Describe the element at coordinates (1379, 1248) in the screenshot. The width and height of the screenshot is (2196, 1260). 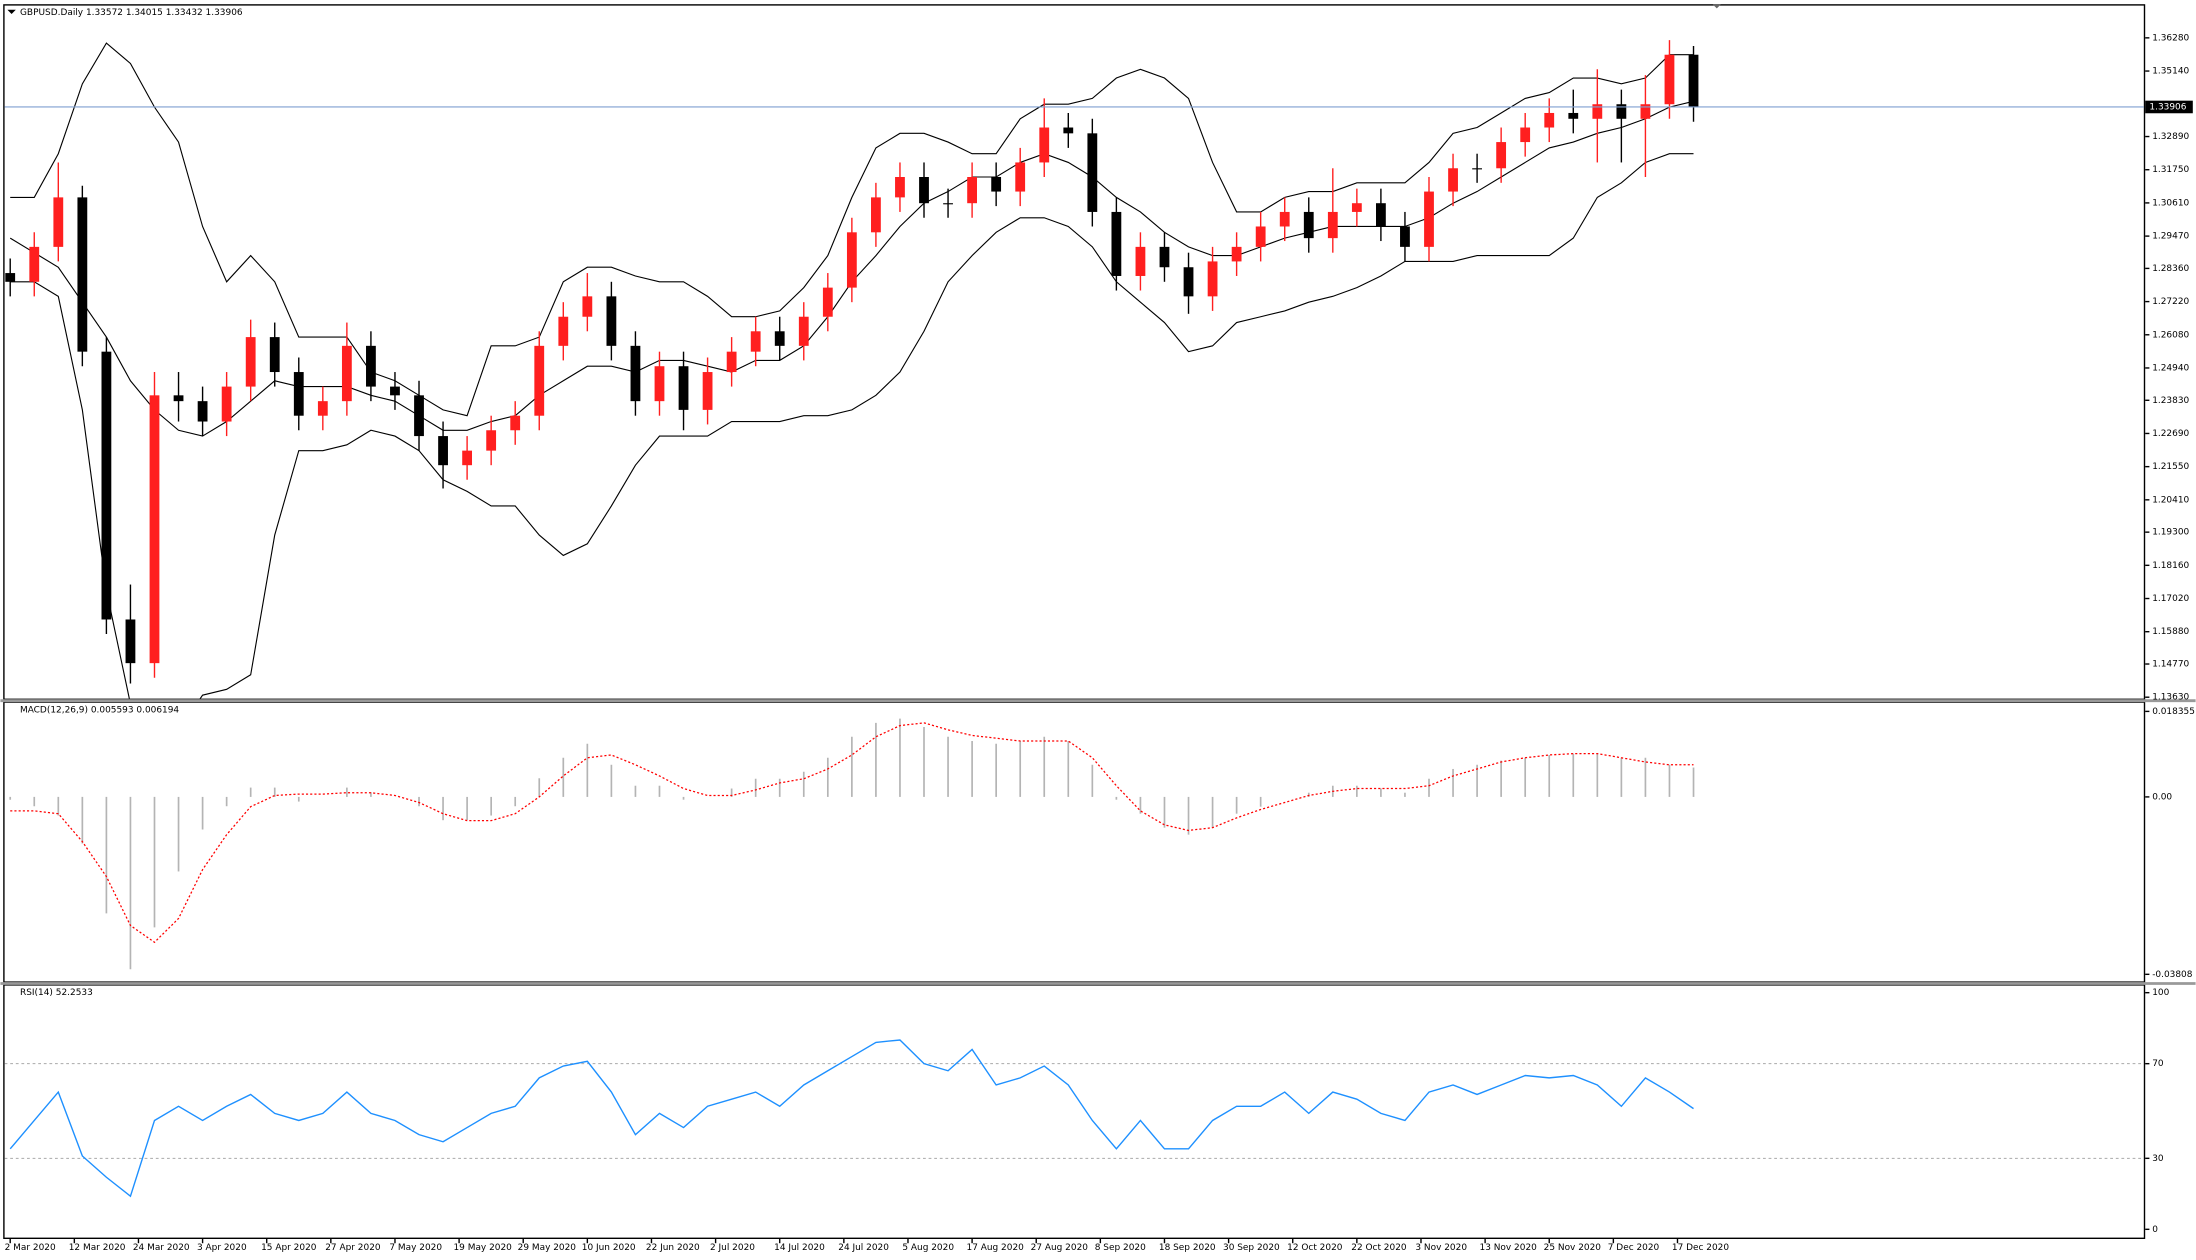
I see `x-tick-label: 22 Oct 2020` at that location.